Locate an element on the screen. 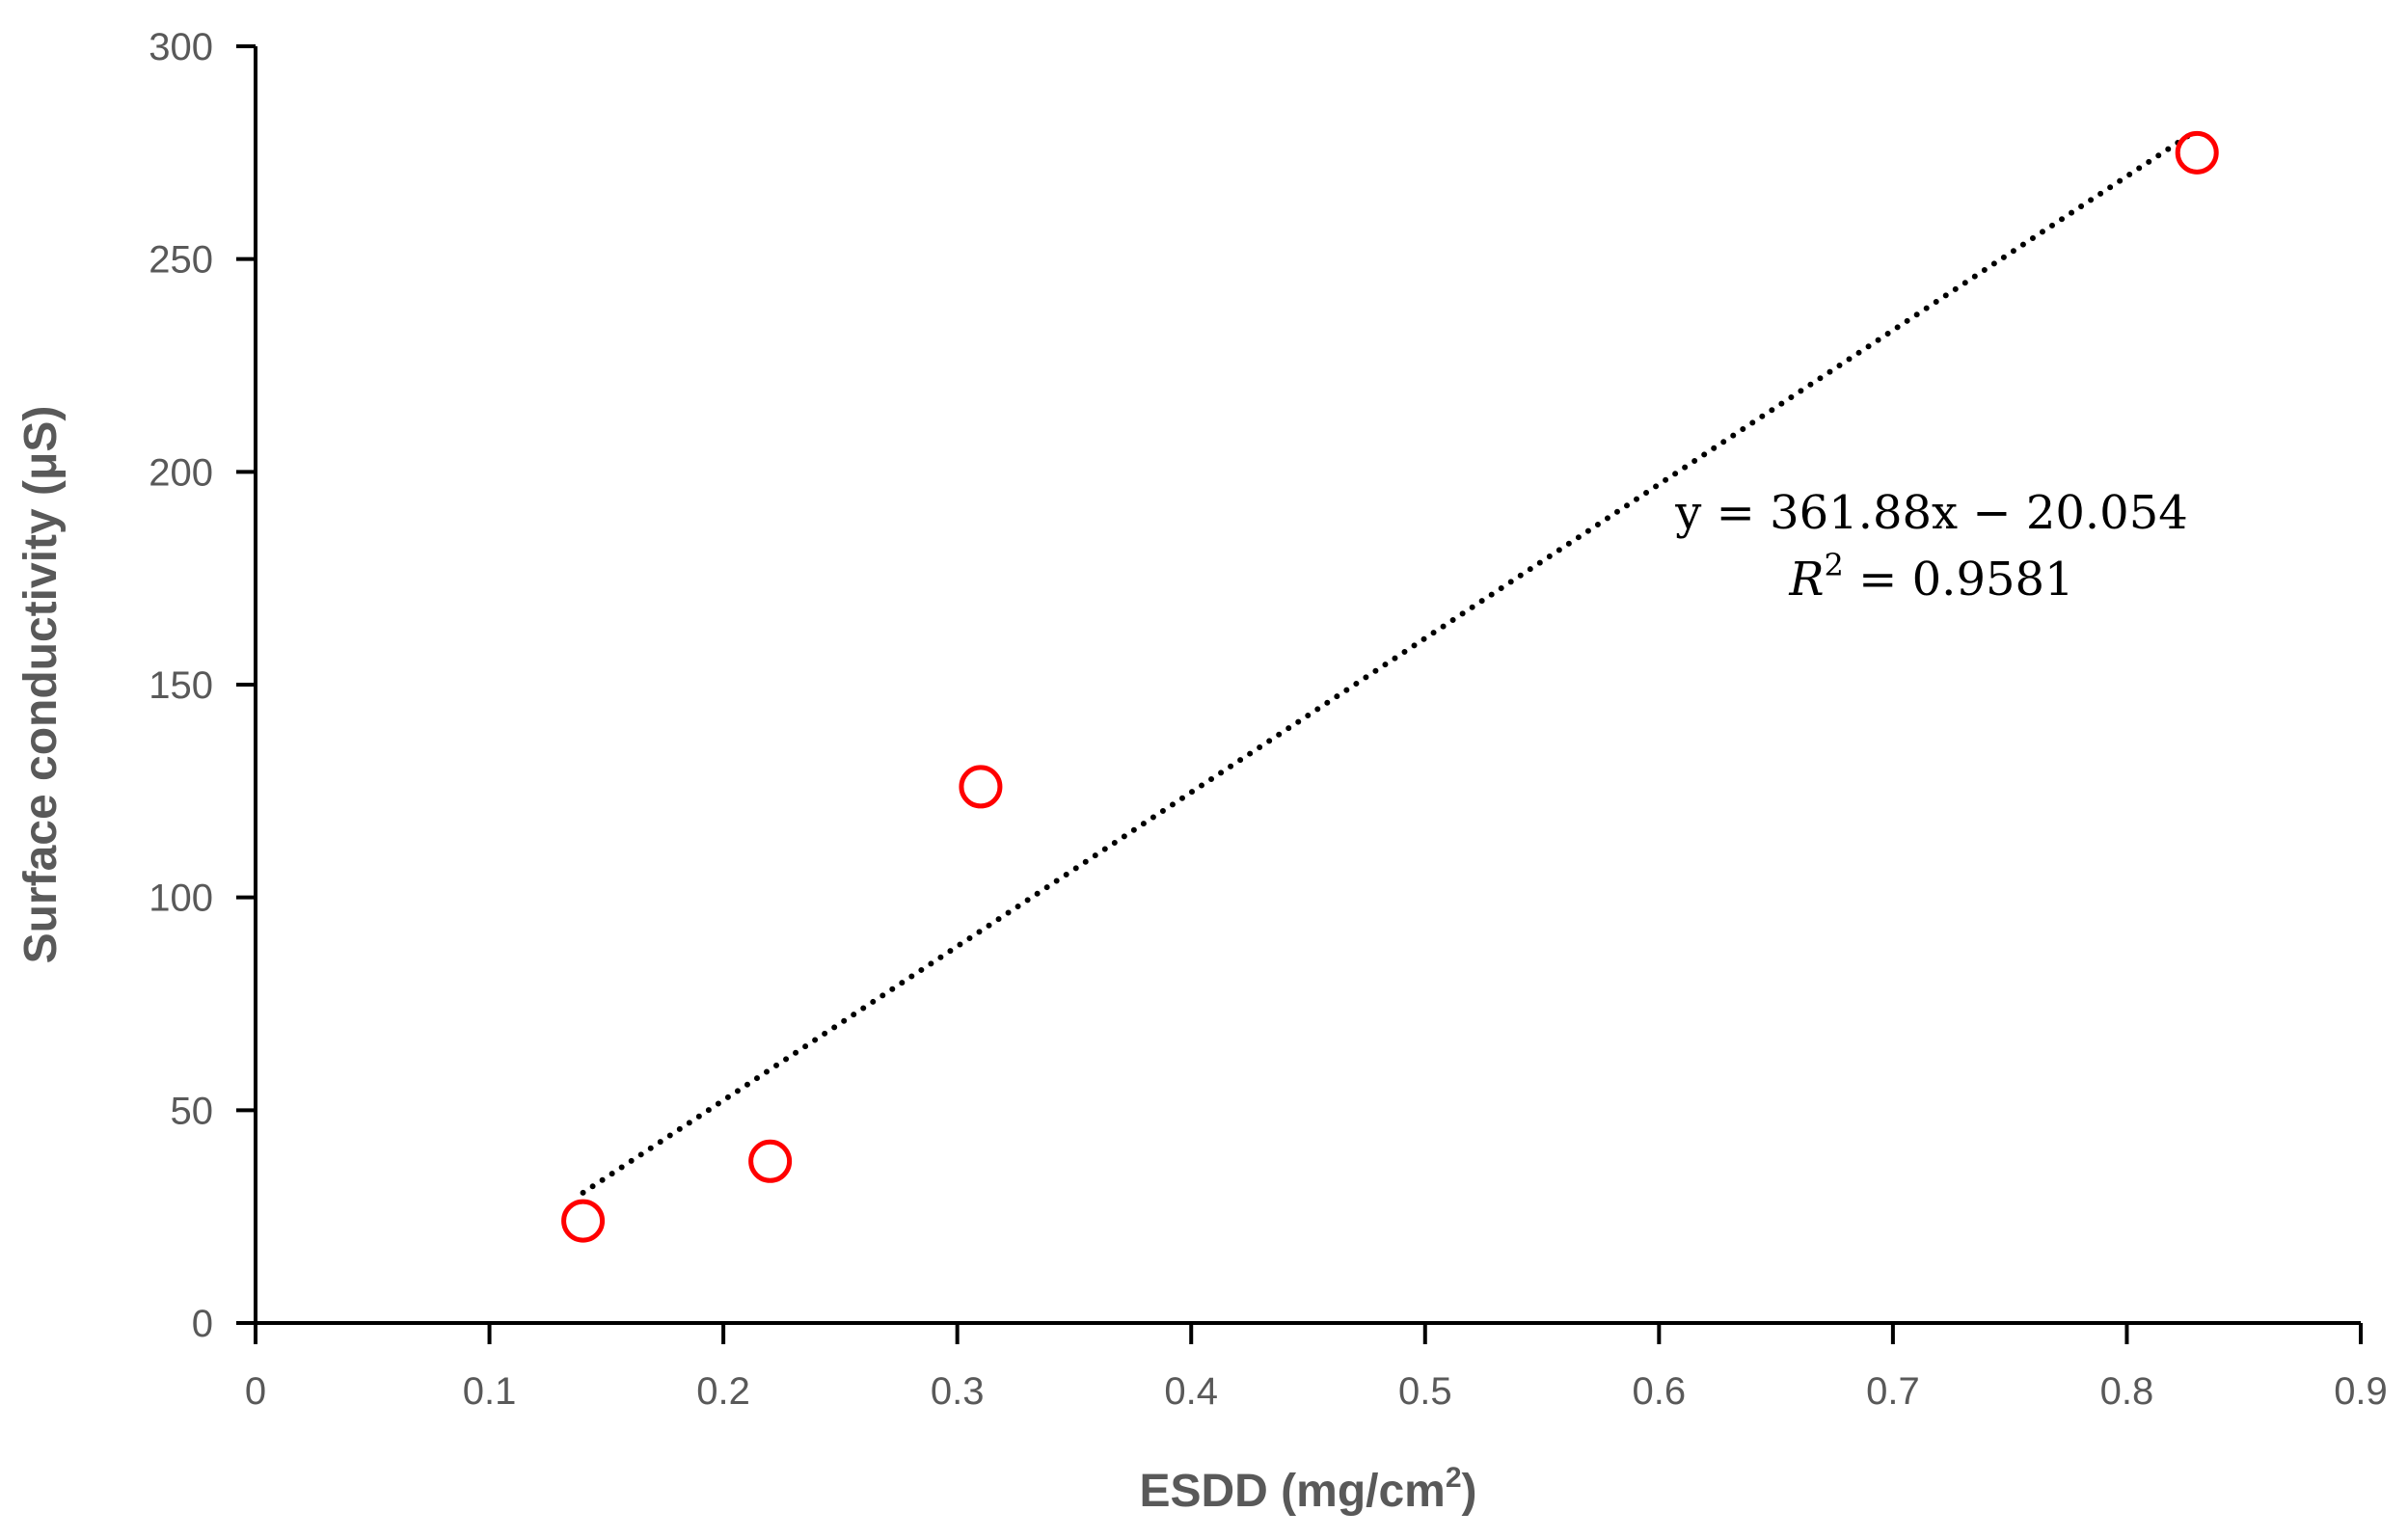 The image size is (2408, 1539). x-tick-label: 0.8 is located at coordinates (2127, 1391).